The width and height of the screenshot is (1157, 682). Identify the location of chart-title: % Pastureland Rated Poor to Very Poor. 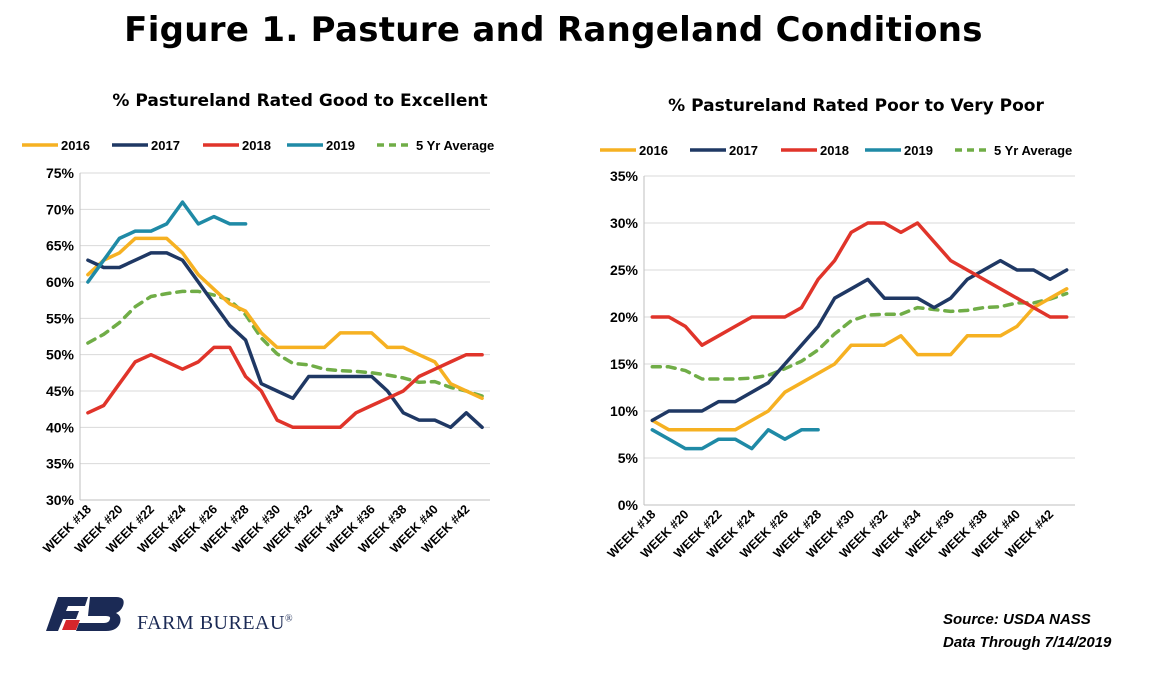
(856, 106).